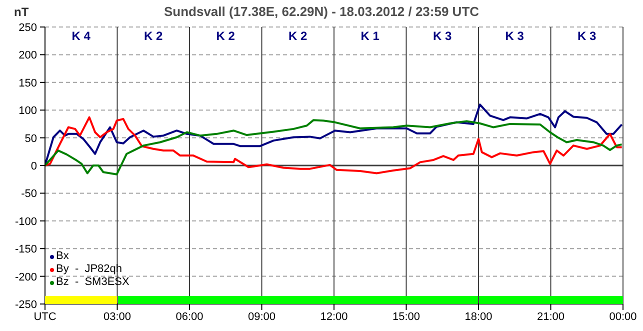  I want to click on x-tick-label: 12:00, so click(334, 316).